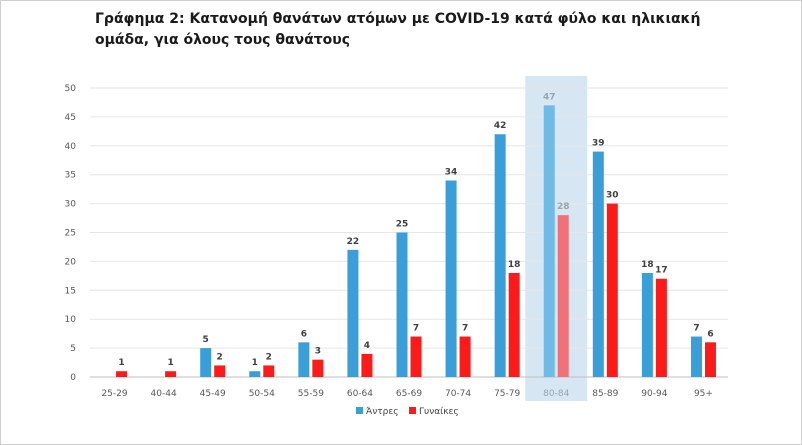  Describe the element at coordinates (710, 359) in the screenshot. I see `bar-women-95+` at that location.